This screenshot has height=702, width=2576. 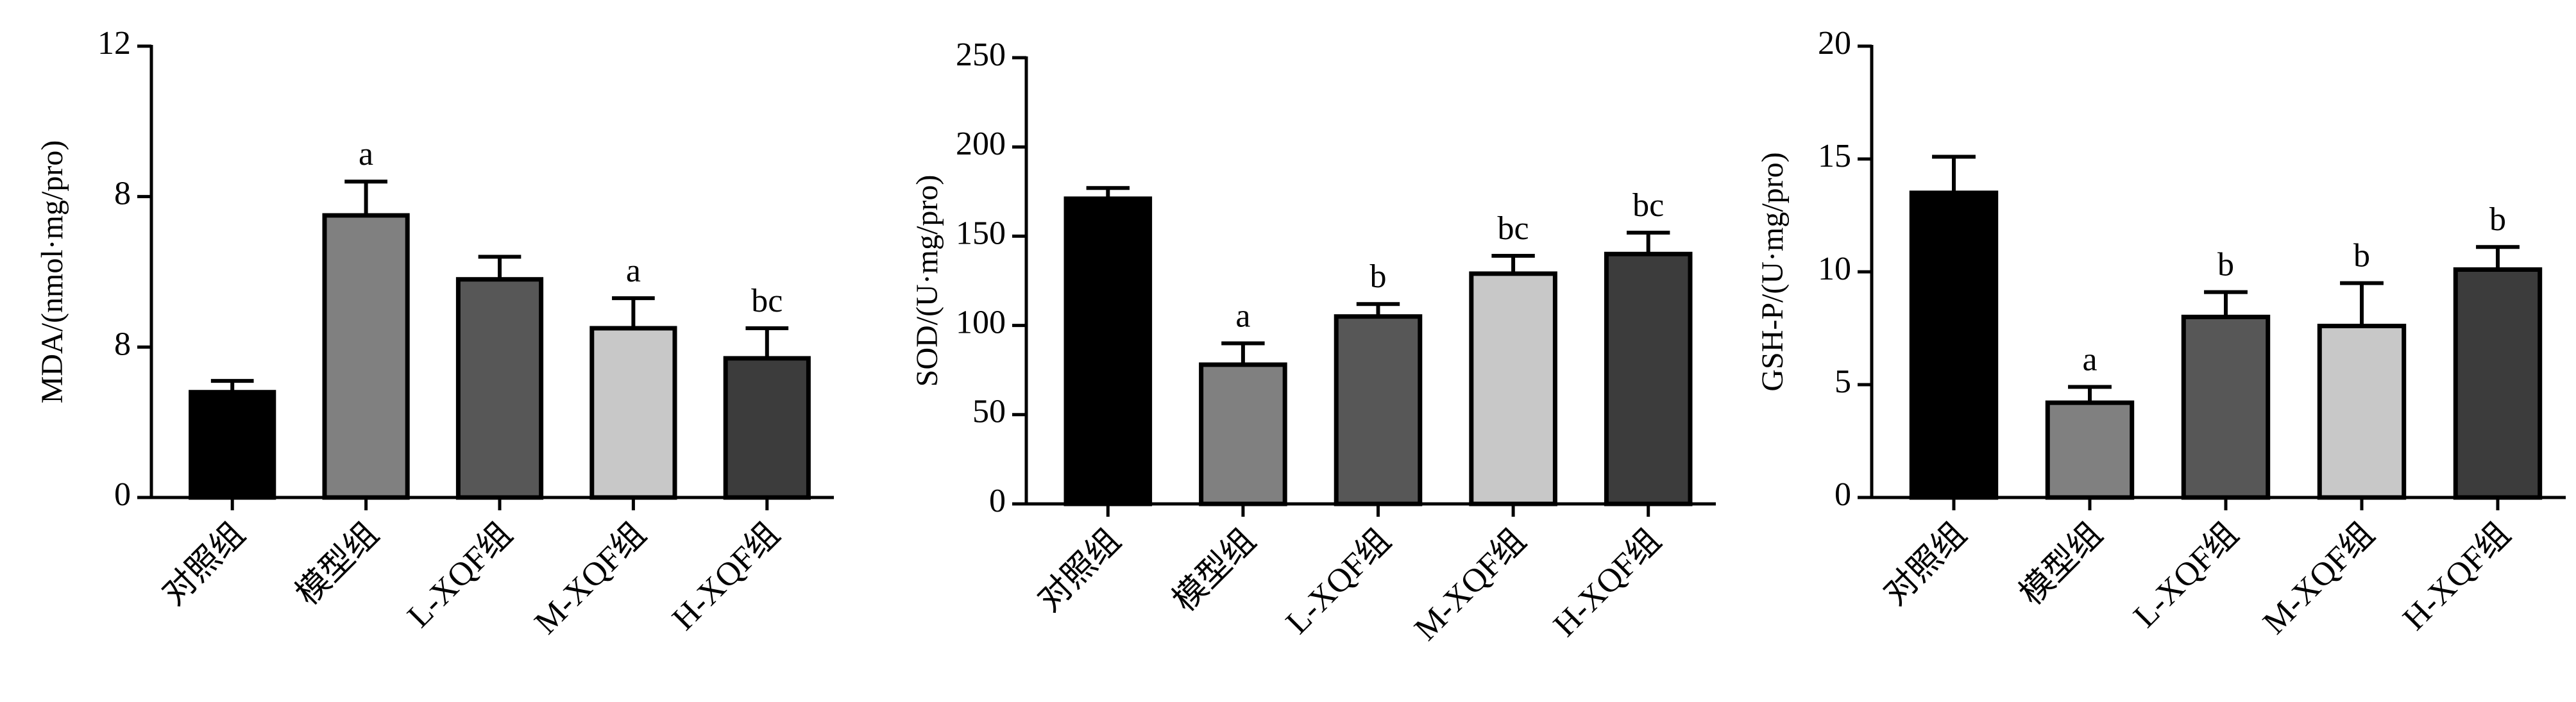 What do you see at coordinates (1834, 156) in the screenshot?
I see `y-tick-label: 15` at bounding box center [1834, 156].